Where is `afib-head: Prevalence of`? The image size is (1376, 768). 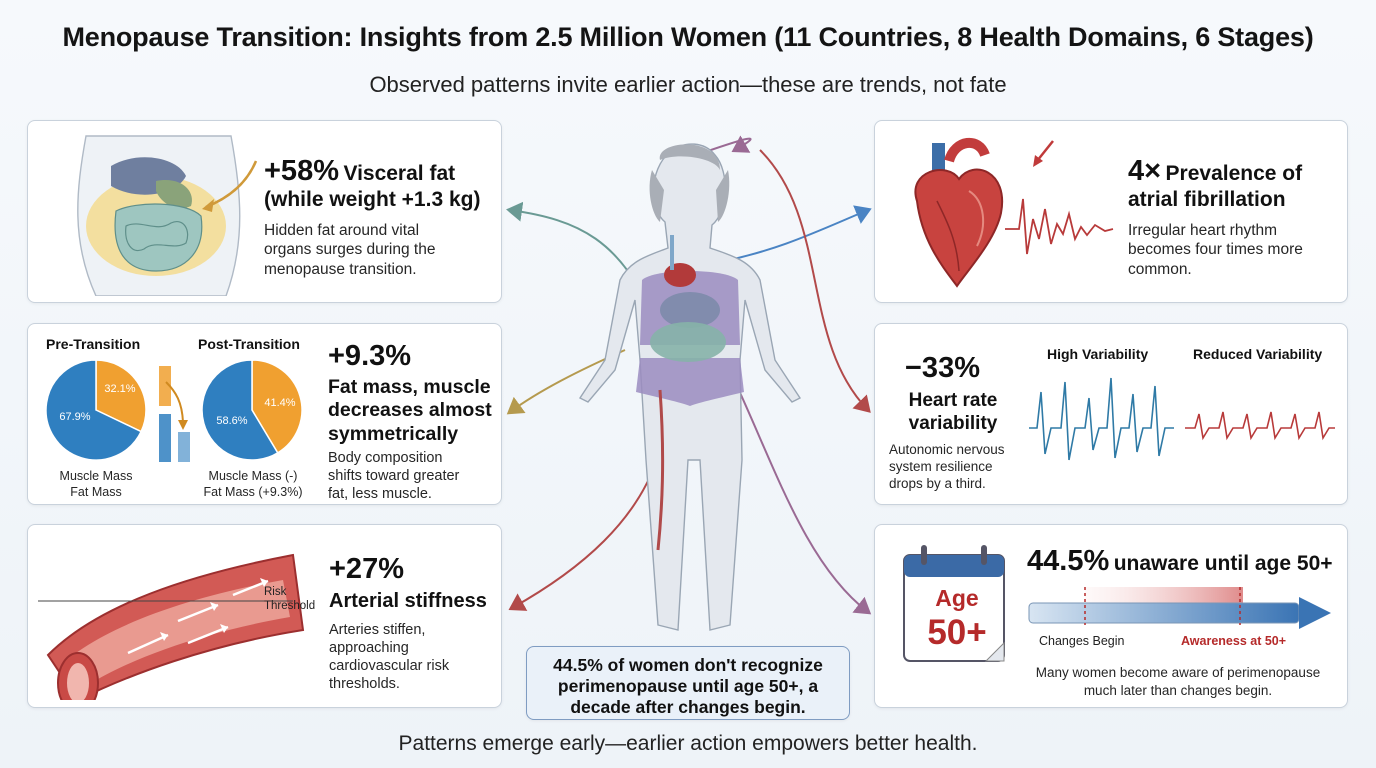 afib-head: Prevalence of is located at coordinates (1234, 173).